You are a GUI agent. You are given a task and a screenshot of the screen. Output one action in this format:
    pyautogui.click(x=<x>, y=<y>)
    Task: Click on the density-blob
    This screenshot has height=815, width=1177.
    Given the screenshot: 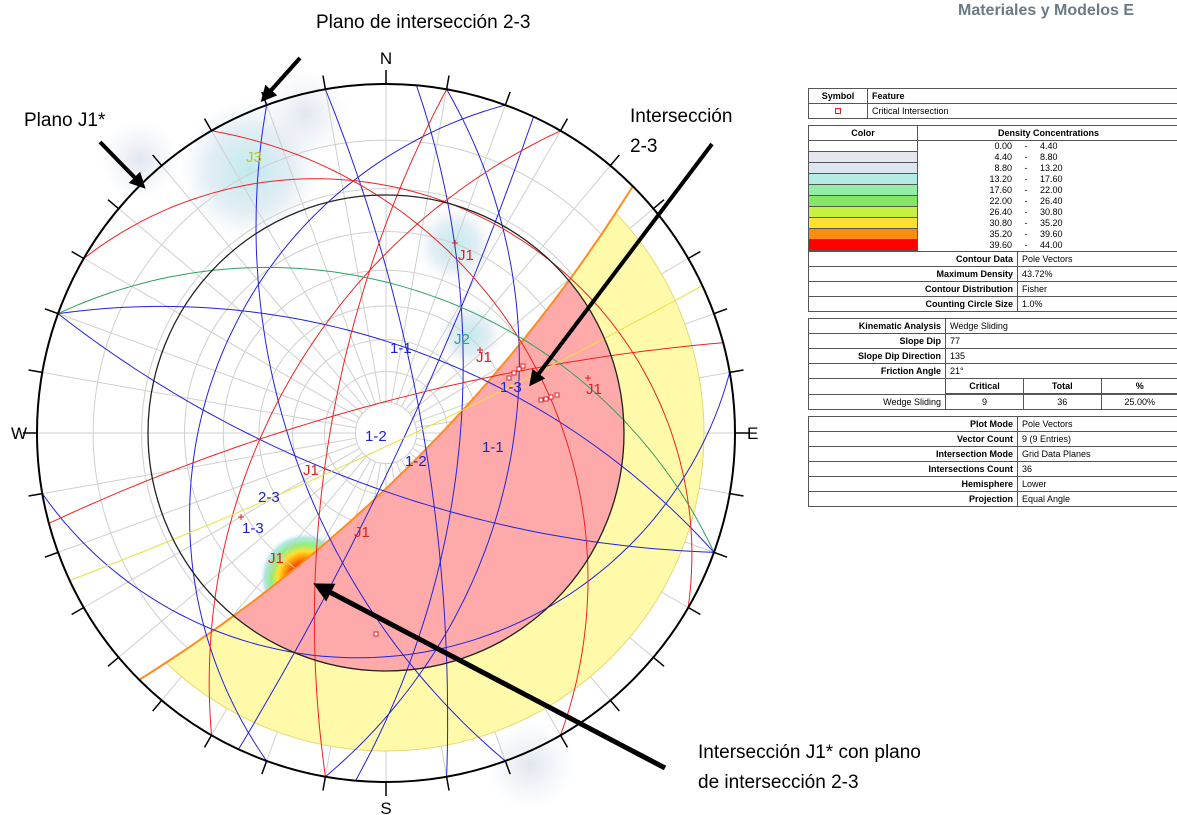 What is the action you would take?
    pyautogui.click(x=470, y=335)
    